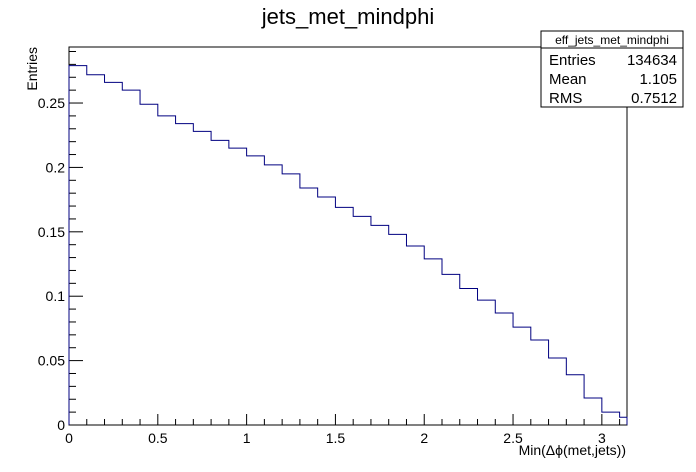 The width and height of the screenshot is (696, 472). Describe the element at coordinates (568, 79) in the screenshot. I see `stats-mean-label: Mean` at that location.